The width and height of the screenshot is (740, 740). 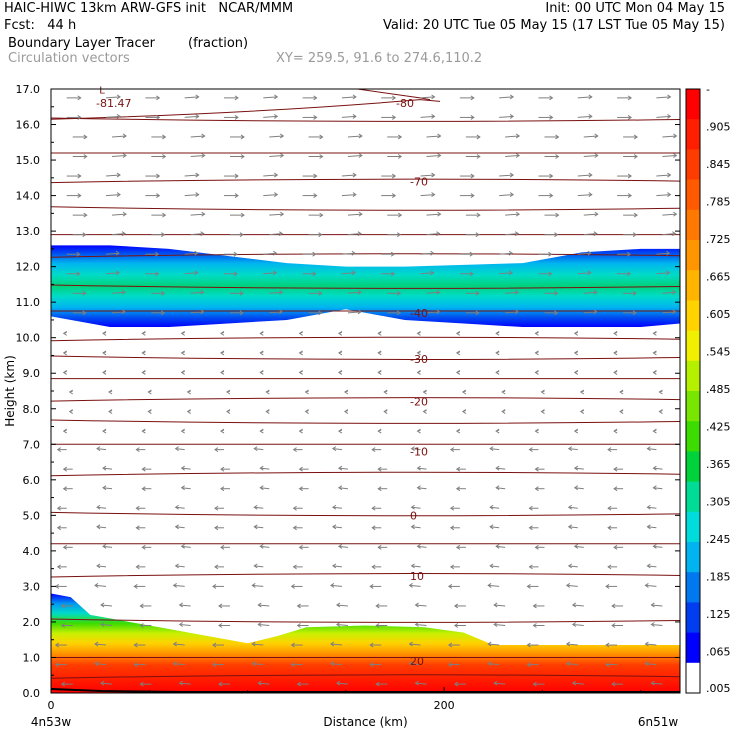 What do you see at coordinates (635, 8) in the screenshot?
I see `init-time: Init: 00 UTC Mon 04 May 15` at bounding box center [635, 8].